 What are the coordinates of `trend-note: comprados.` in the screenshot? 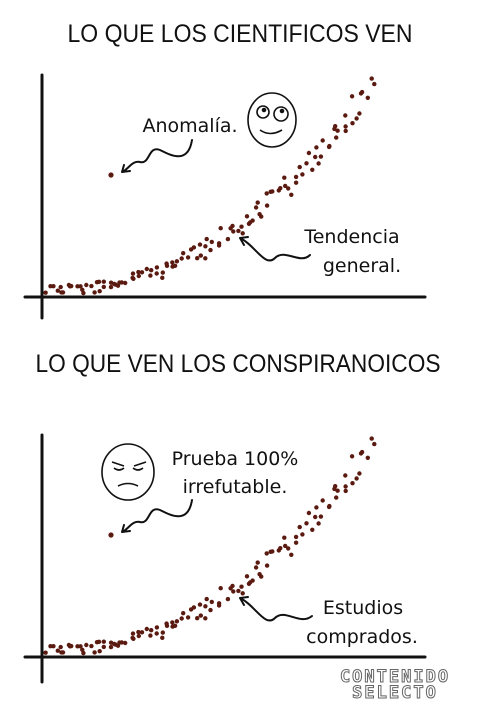 It's located at (362, 637).